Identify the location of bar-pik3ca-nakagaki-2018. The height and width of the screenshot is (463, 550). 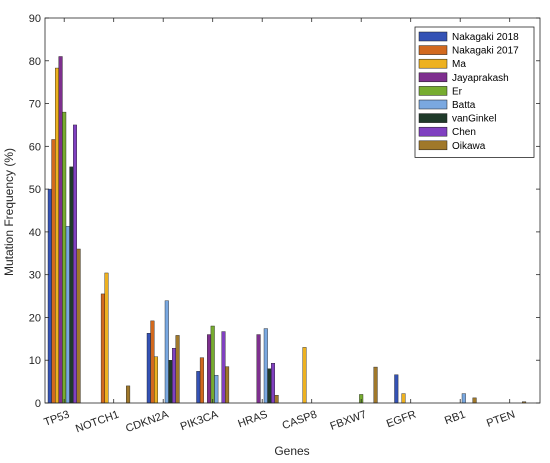
(198, 387).